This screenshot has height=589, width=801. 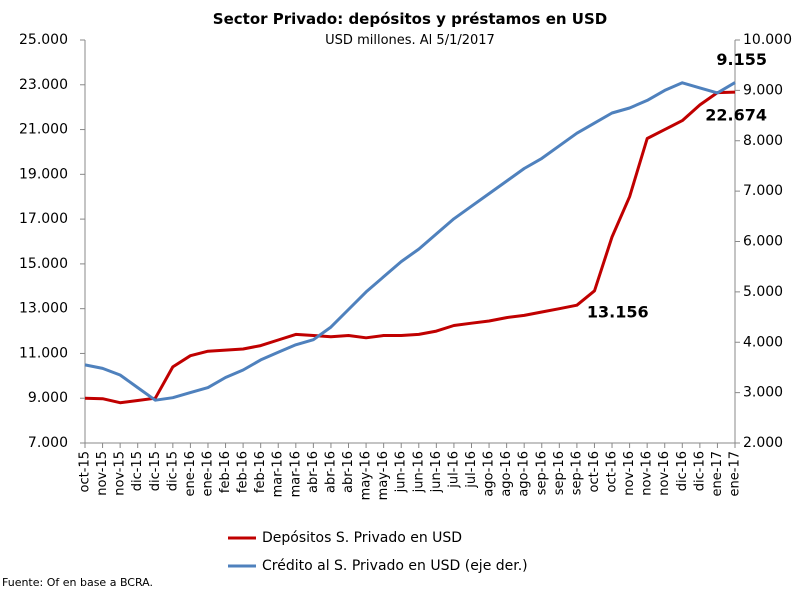 I want to click on data-label: 22.674, so click(x=736, y=115).